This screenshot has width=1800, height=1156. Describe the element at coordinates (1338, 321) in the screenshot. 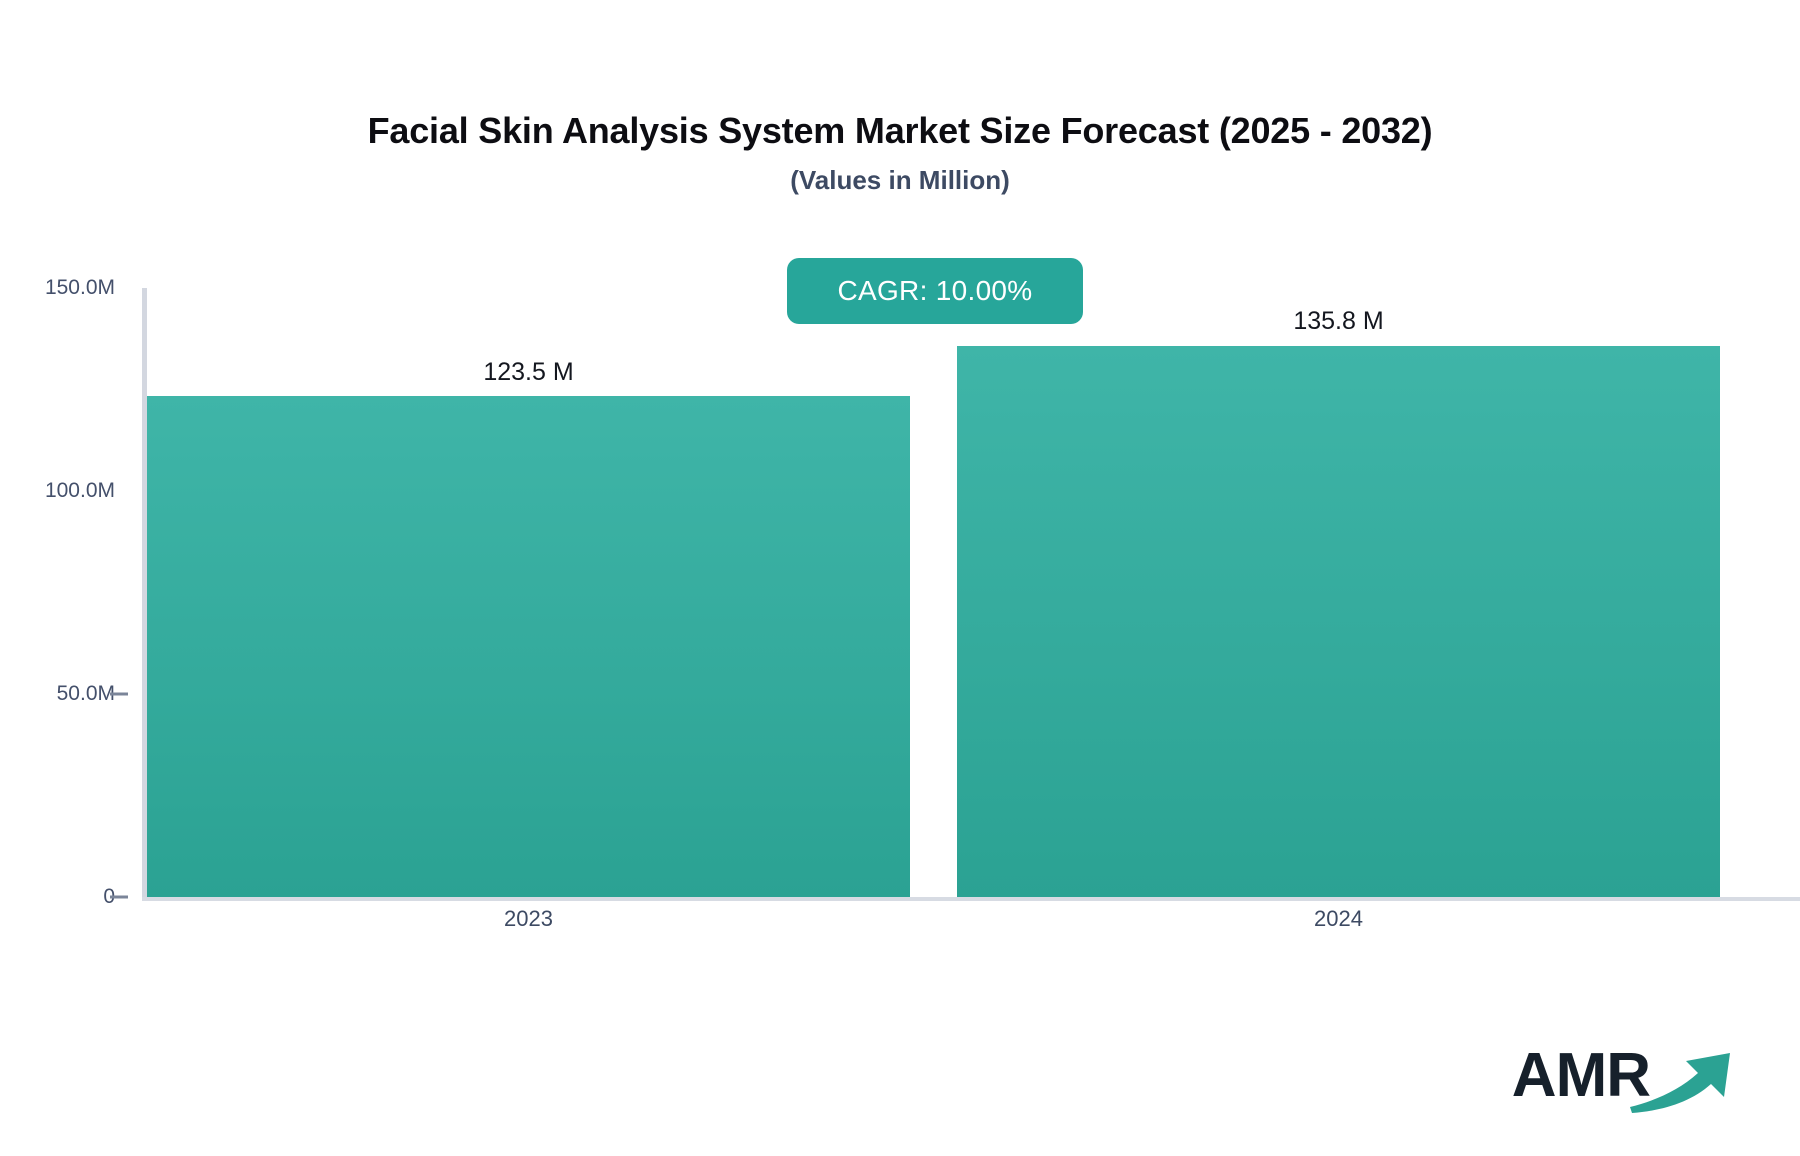

I see `bar-value-2024: 135.8 M` at that location.